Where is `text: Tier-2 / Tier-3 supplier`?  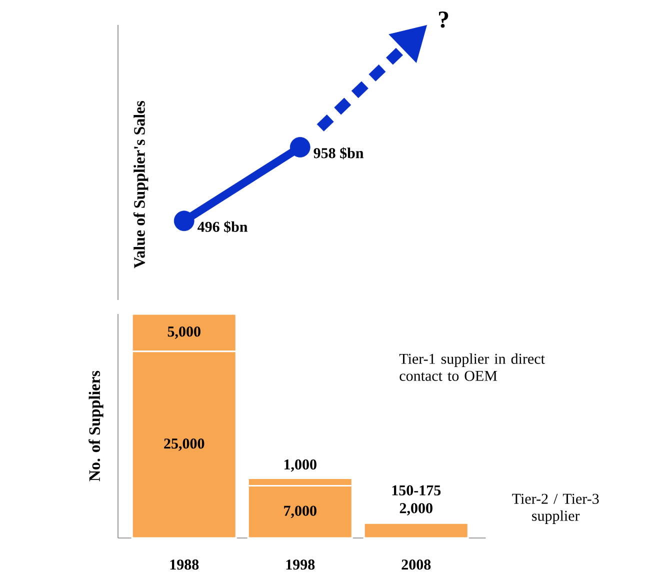
text: Tier-2 / Tier-3 supplier is located at coordinates (555, 509).